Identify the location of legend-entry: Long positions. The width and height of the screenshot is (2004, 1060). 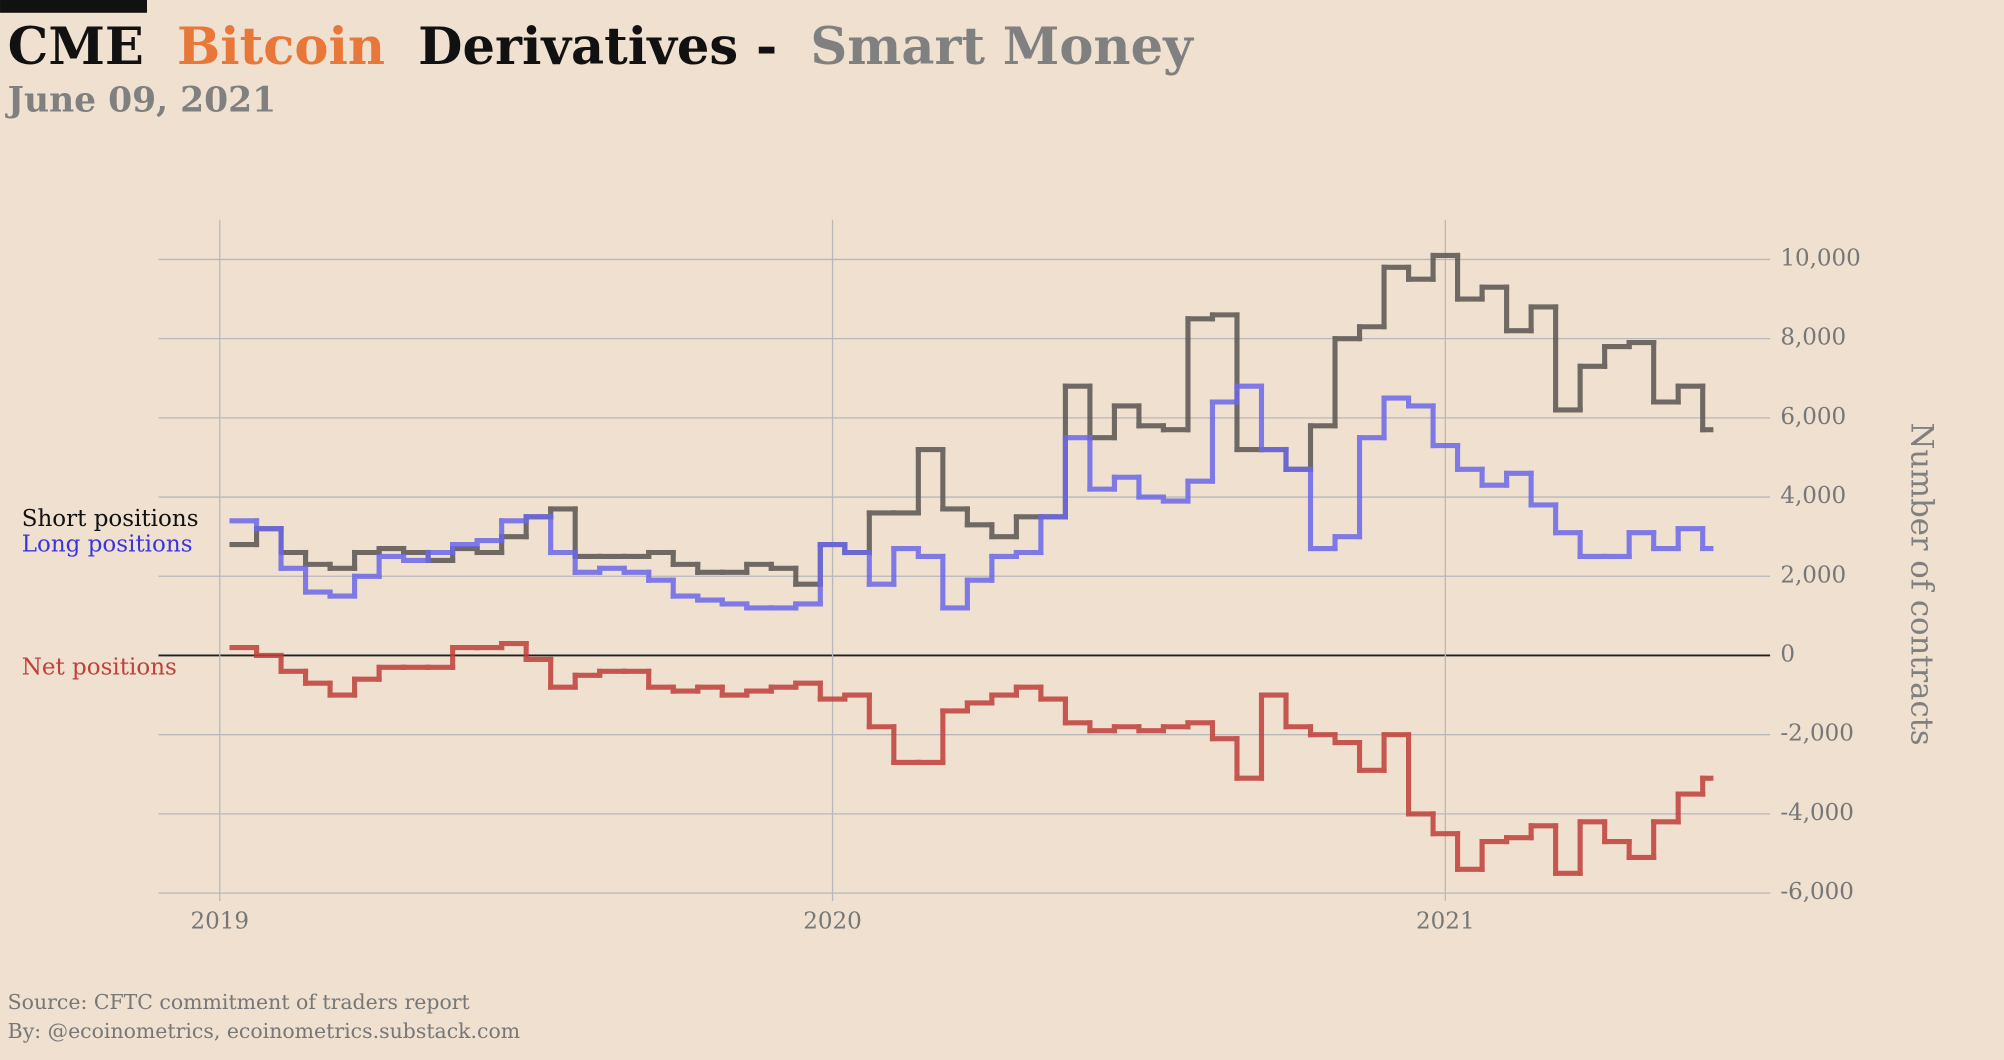
(107, 545).